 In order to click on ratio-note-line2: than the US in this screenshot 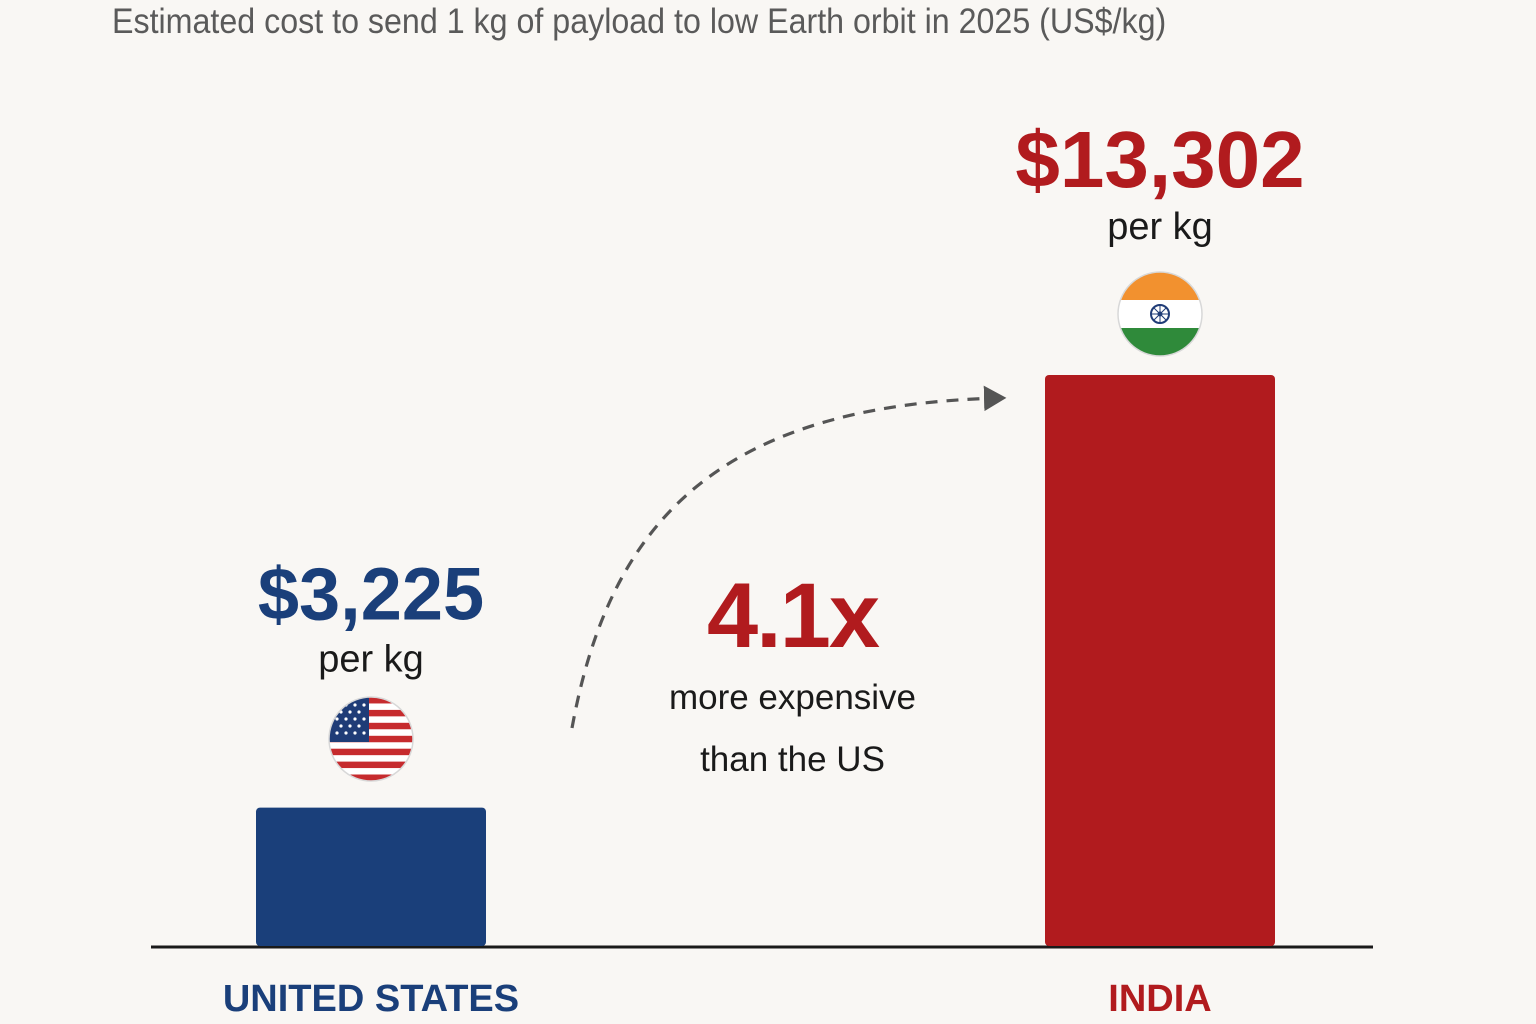, I will do `click(792, 759)`.